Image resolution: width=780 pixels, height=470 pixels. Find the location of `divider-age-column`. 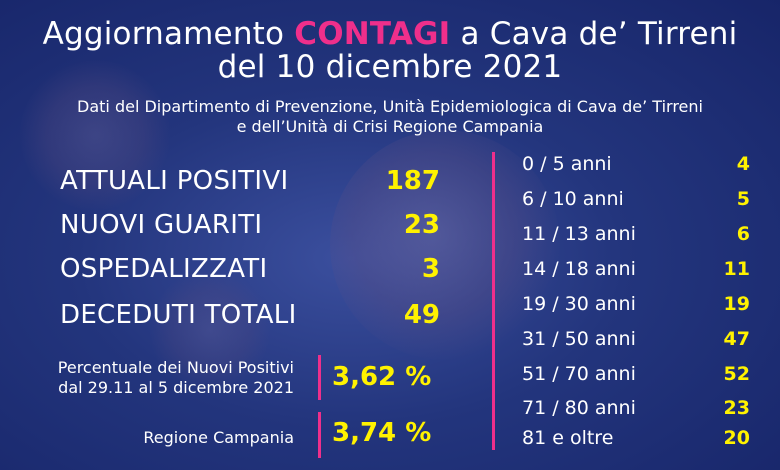

divider-age-column is located at coordinates (493, 301).